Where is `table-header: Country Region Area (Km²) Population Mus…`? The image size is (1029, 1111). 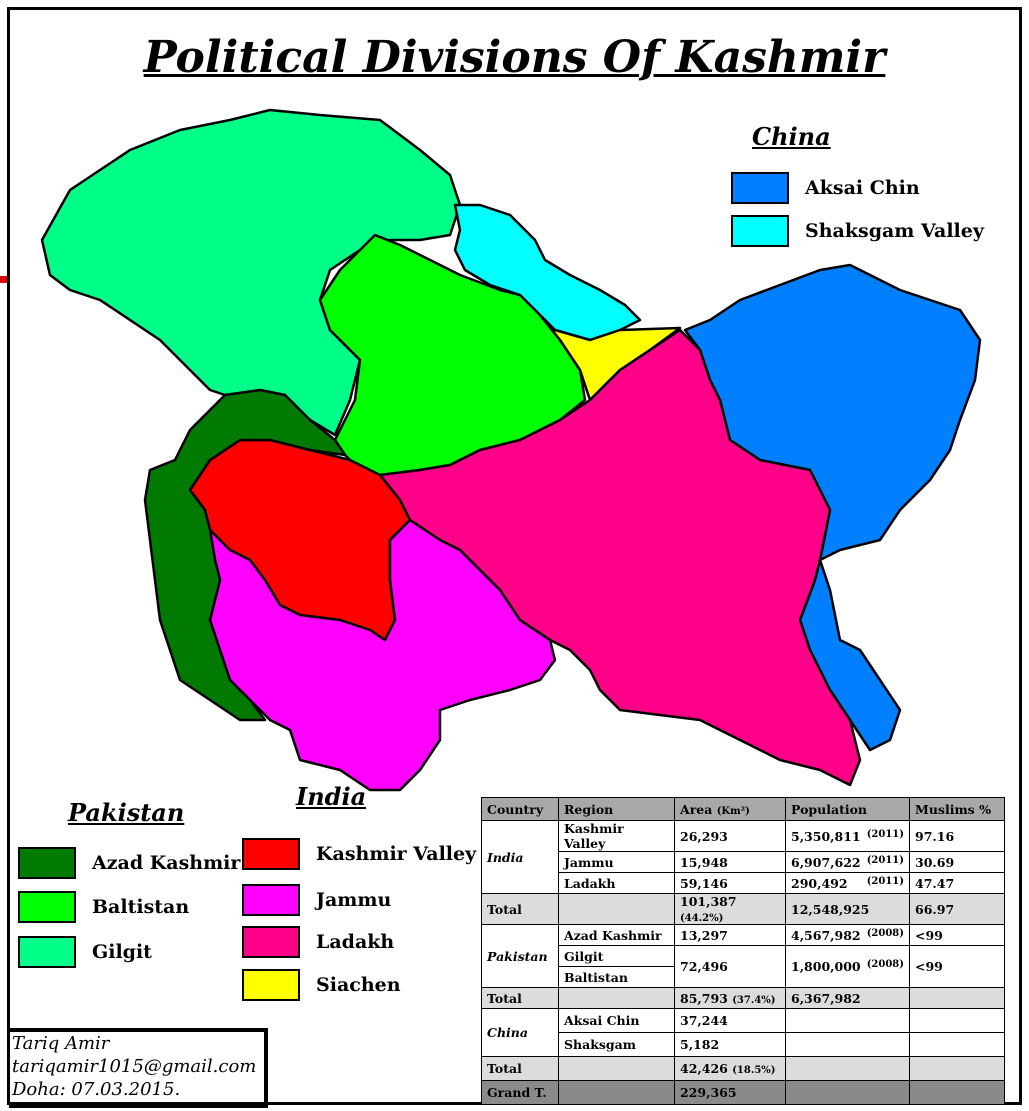 table-header: Country Region Area (Km²) Population Mus… is located at coordinates (743, 809).